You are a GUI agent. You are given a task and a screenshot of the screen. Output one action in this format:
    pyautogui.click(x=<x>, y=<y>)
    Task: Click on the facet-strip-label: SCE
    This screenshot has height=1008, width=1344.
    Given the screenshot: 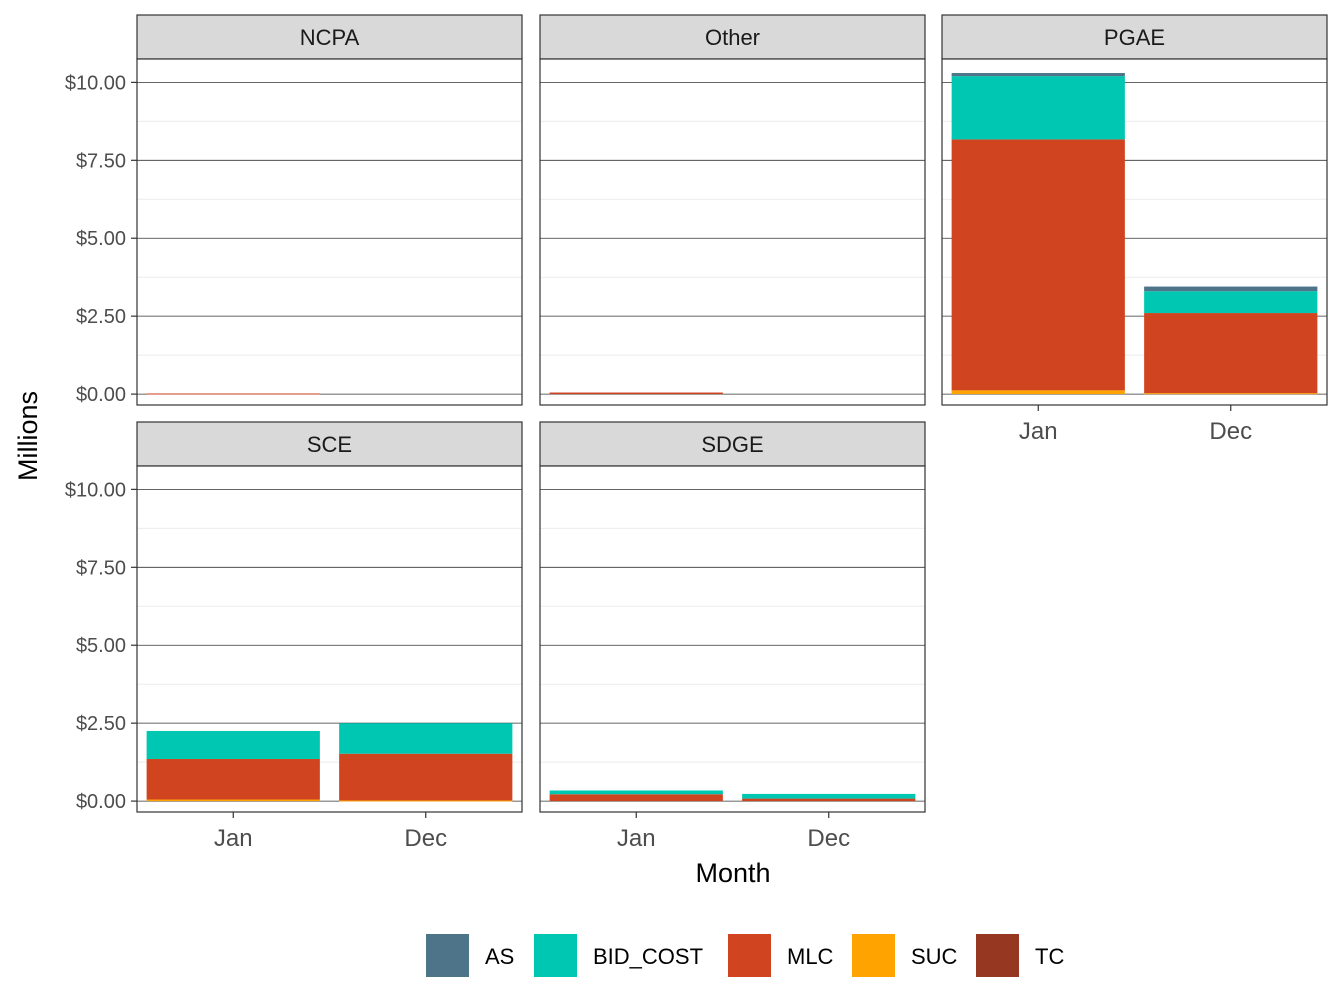 What is the action you would take?
    pyautogui.click(x=329, y=444)
    